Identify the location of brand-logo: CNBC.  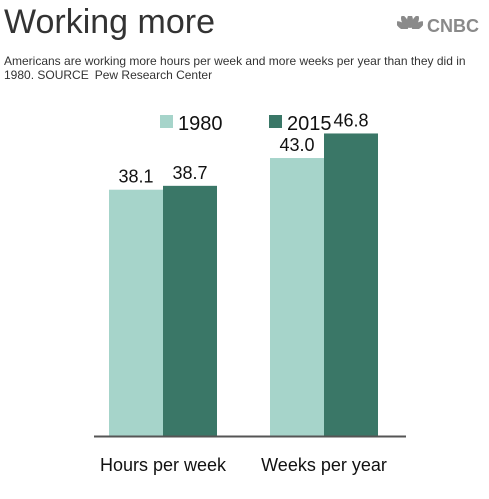
(438, 26).